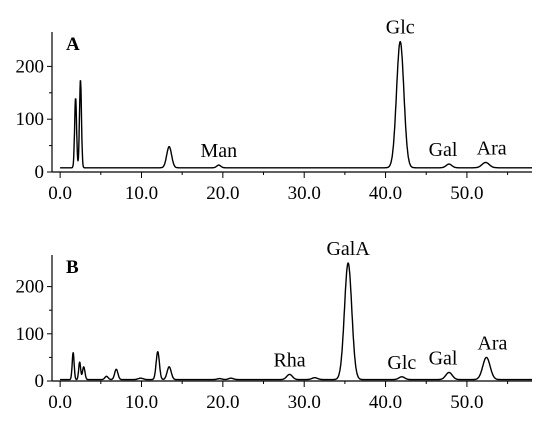 Image resolution: width=550 pixels, height=424 pixels. What do you see at coordinates (60, 193) in the screenshot?
I see `x-tick-label-a: 0.0` at bounding box center [60, 193].